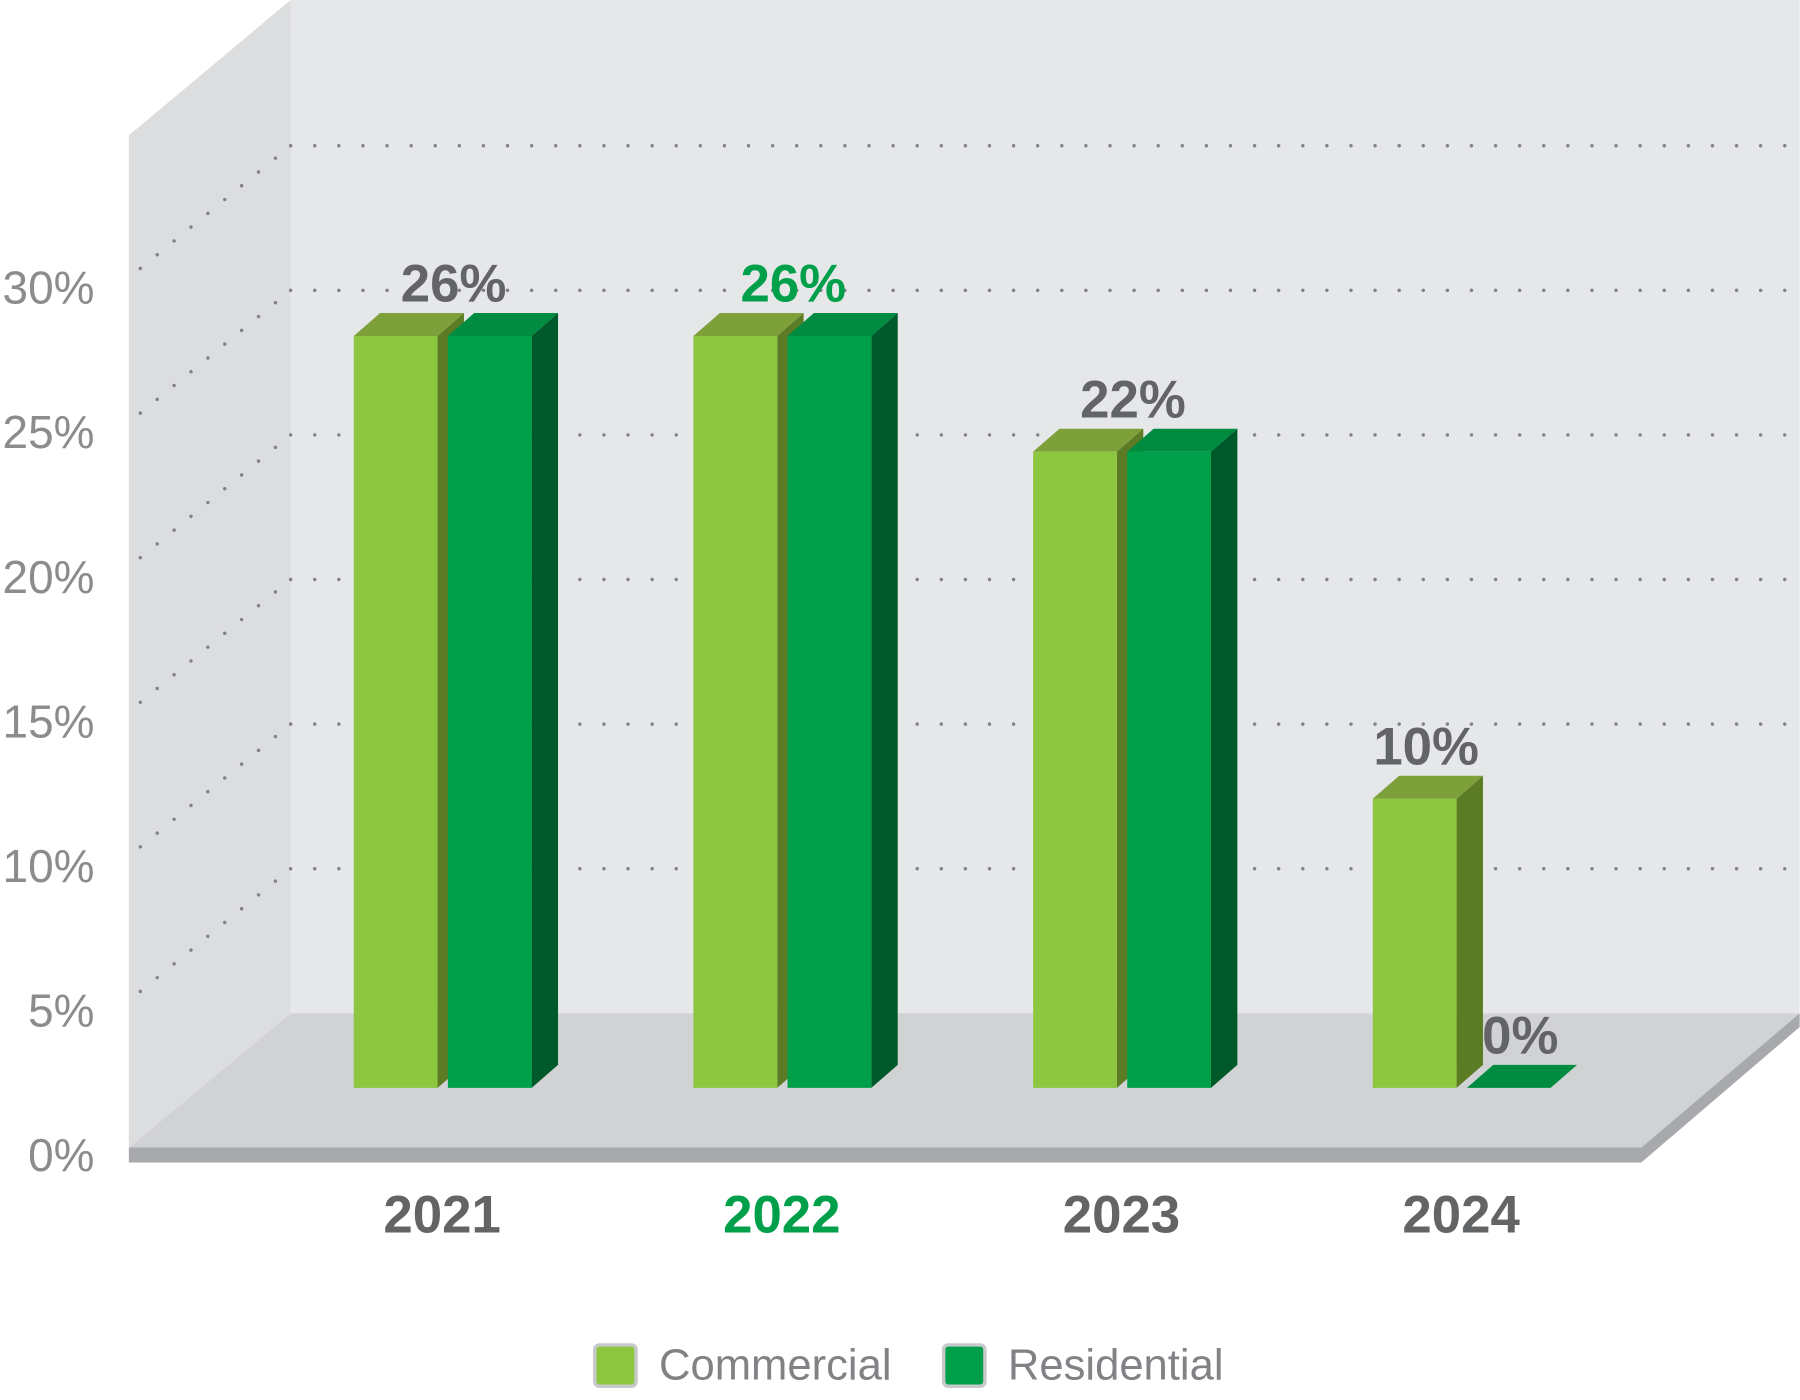 The height and width of the screenshot is (1400, 1800). I want to click on side-wall, so click(209, 574).